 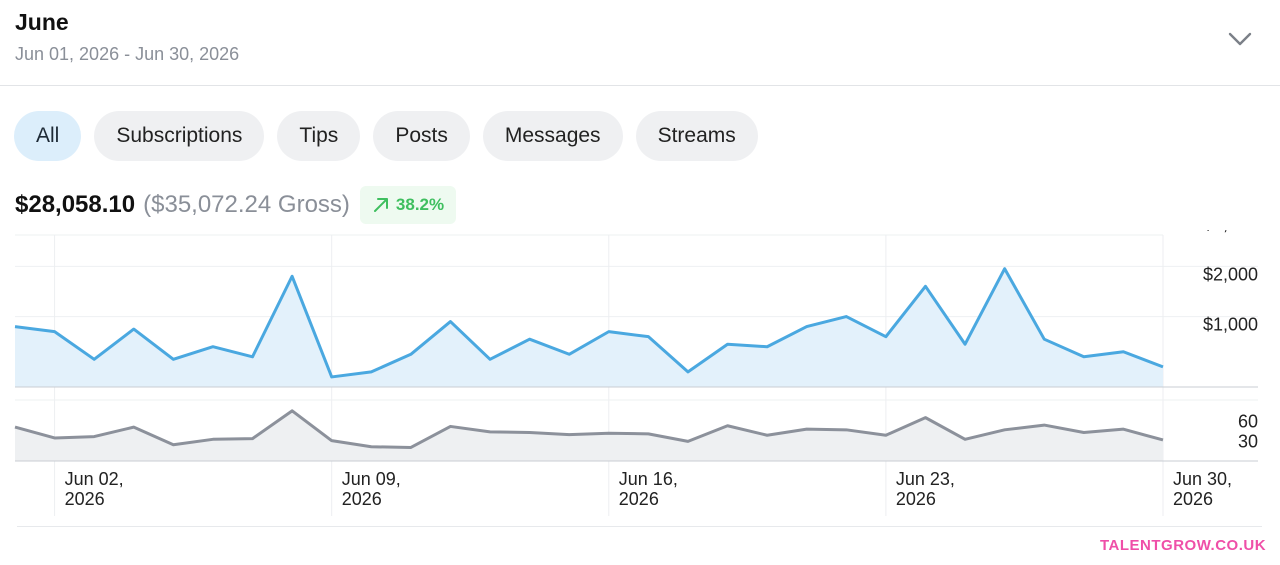 I want to click on y-tick-label: $1,000, so click(x=1230, y=325).